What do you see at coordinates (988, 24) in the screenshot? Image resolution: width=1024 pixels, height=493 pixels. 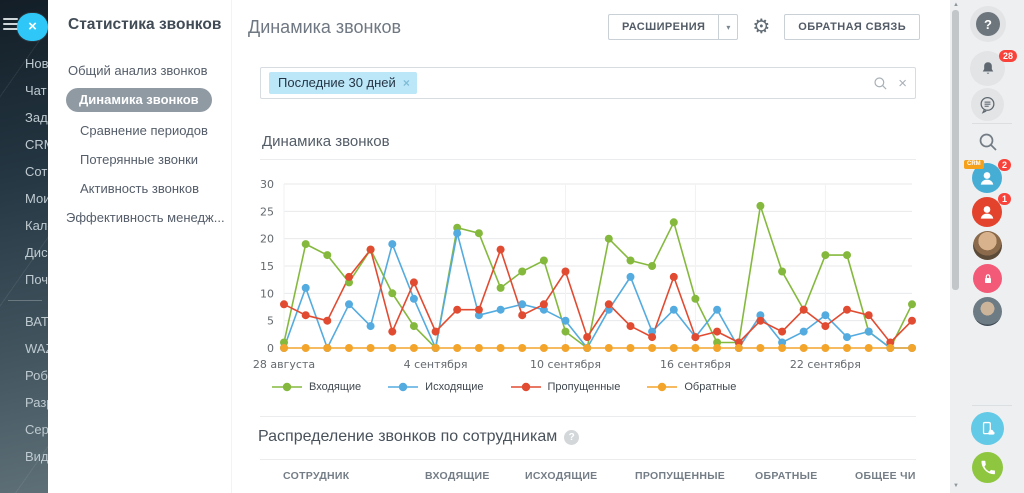 I see `help-button: ?` at bounding box center [988, 24].